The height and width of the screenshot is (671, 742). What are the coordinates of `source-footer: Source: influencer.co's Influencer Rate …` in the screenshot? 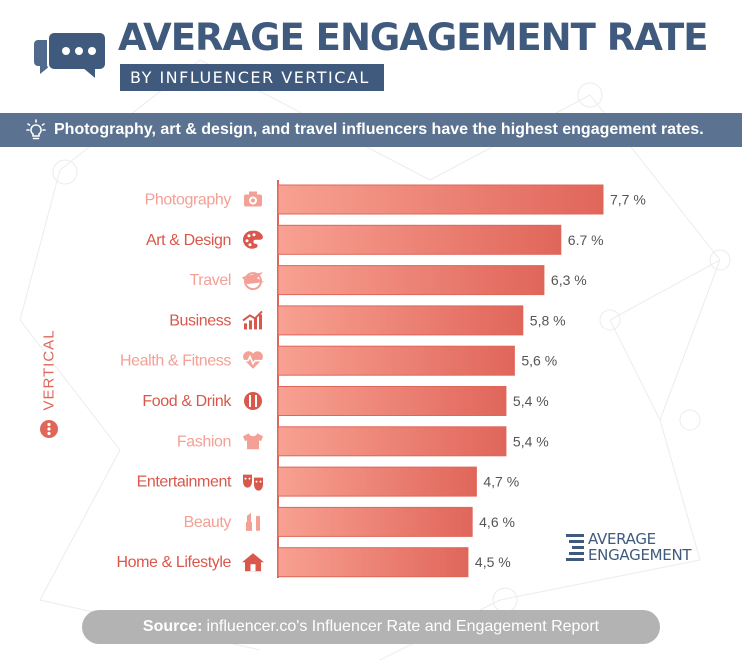 It's located at (371, 627).